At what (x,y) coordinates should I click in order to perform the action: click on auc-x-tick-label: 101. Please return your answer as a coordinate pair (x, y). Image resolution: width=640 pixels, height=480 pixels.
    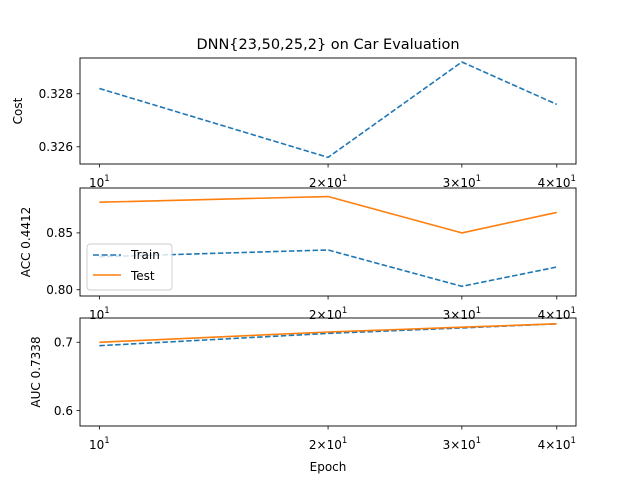
    Looking at the image, I should click on (99, 444).